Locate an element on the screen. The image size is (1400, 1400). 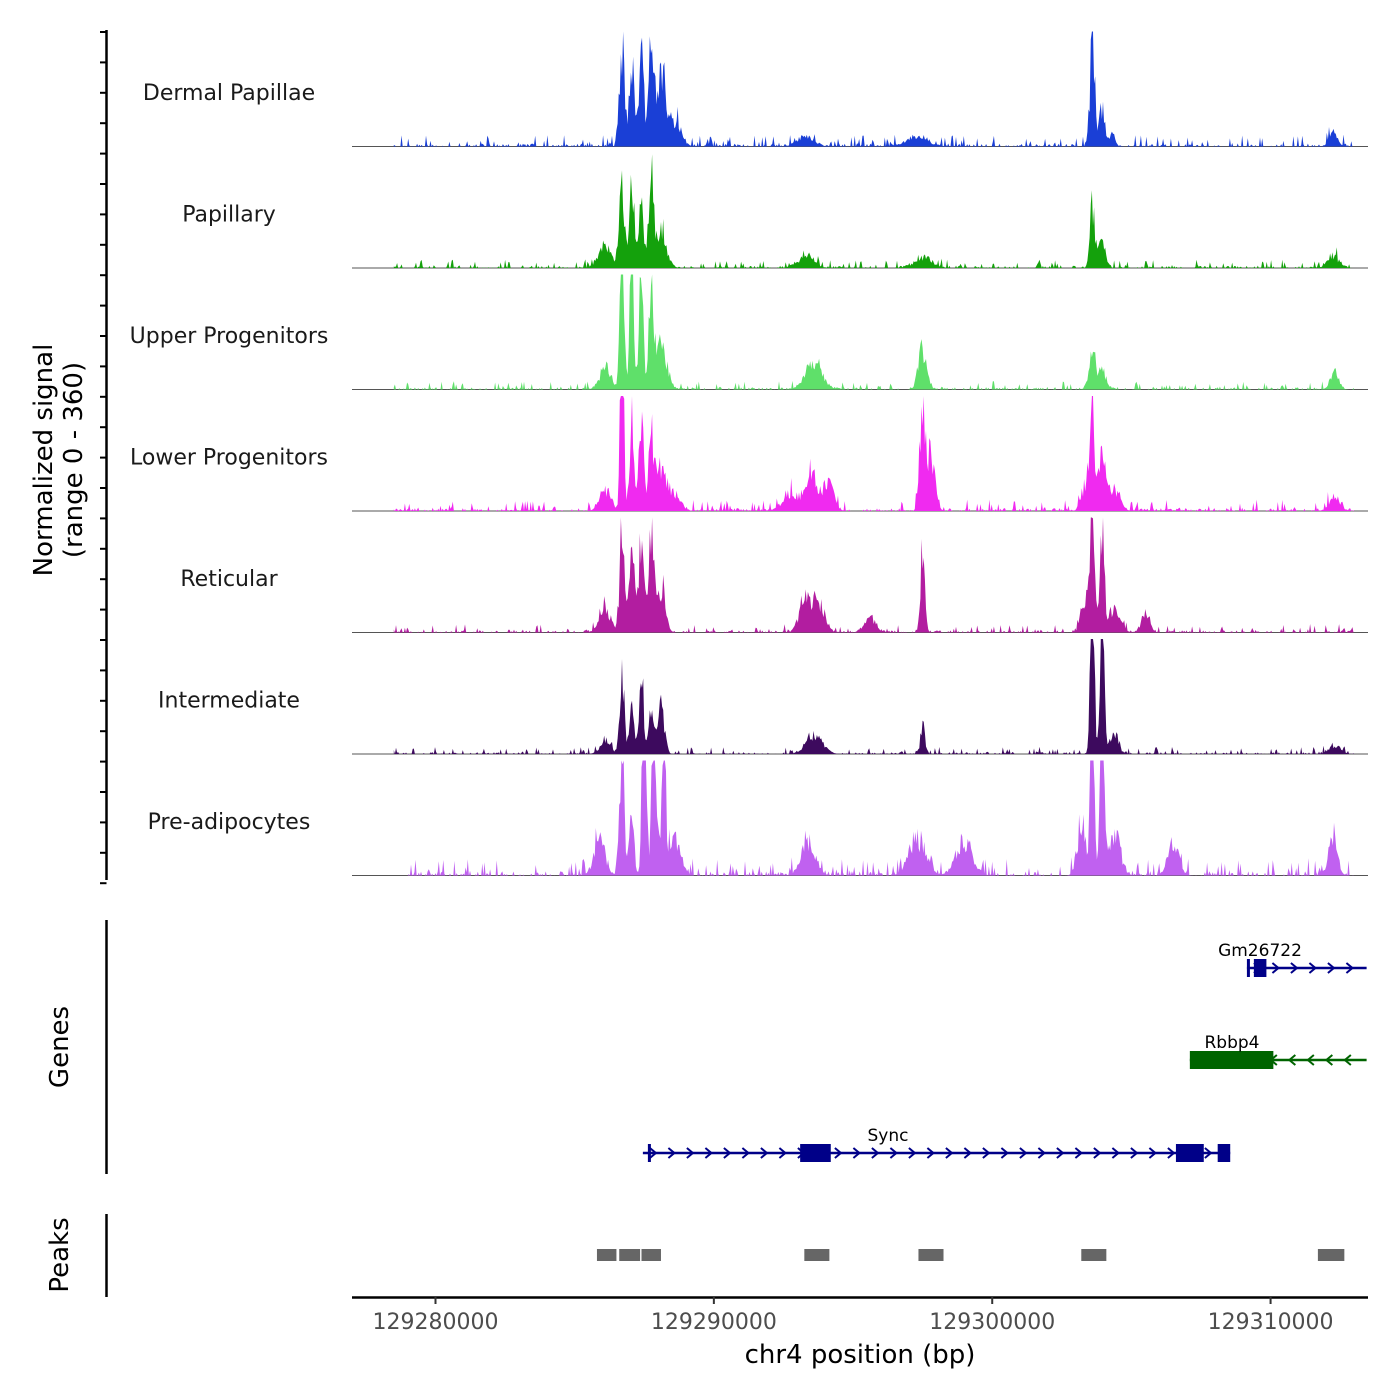
x-tick-label: 129290000 is located at coordinates (714, 1322).